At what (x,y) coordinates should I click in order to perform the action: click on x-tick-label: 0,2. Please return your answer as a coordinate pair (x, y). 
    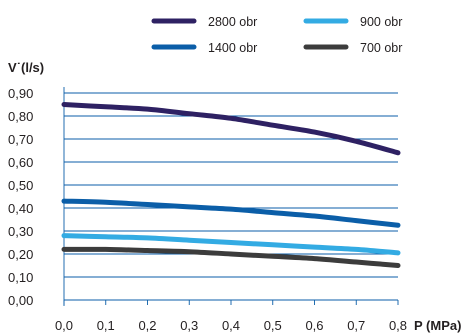
    Looking at the image, I should click on (147, 325).